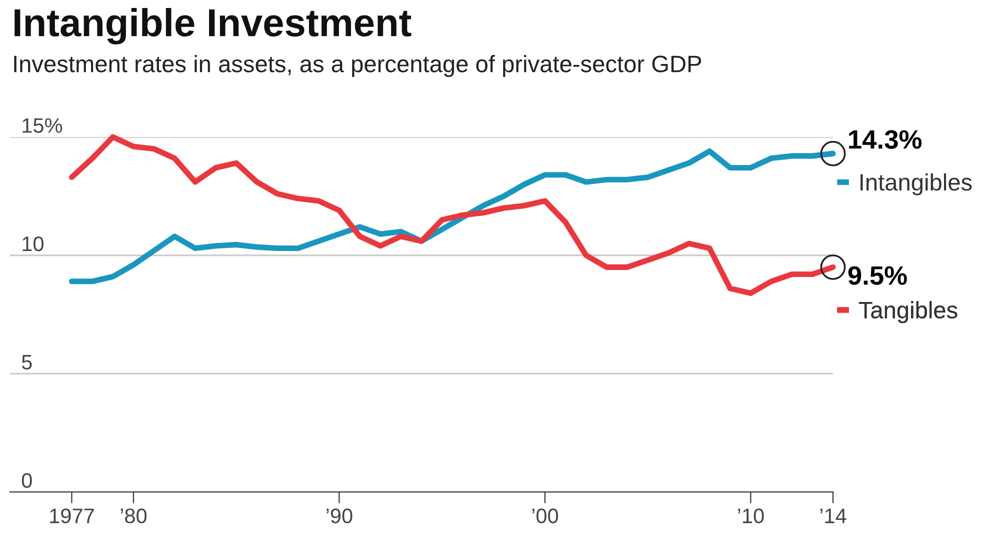  I want to click on y-tick-label: 10, so click(33, 244).